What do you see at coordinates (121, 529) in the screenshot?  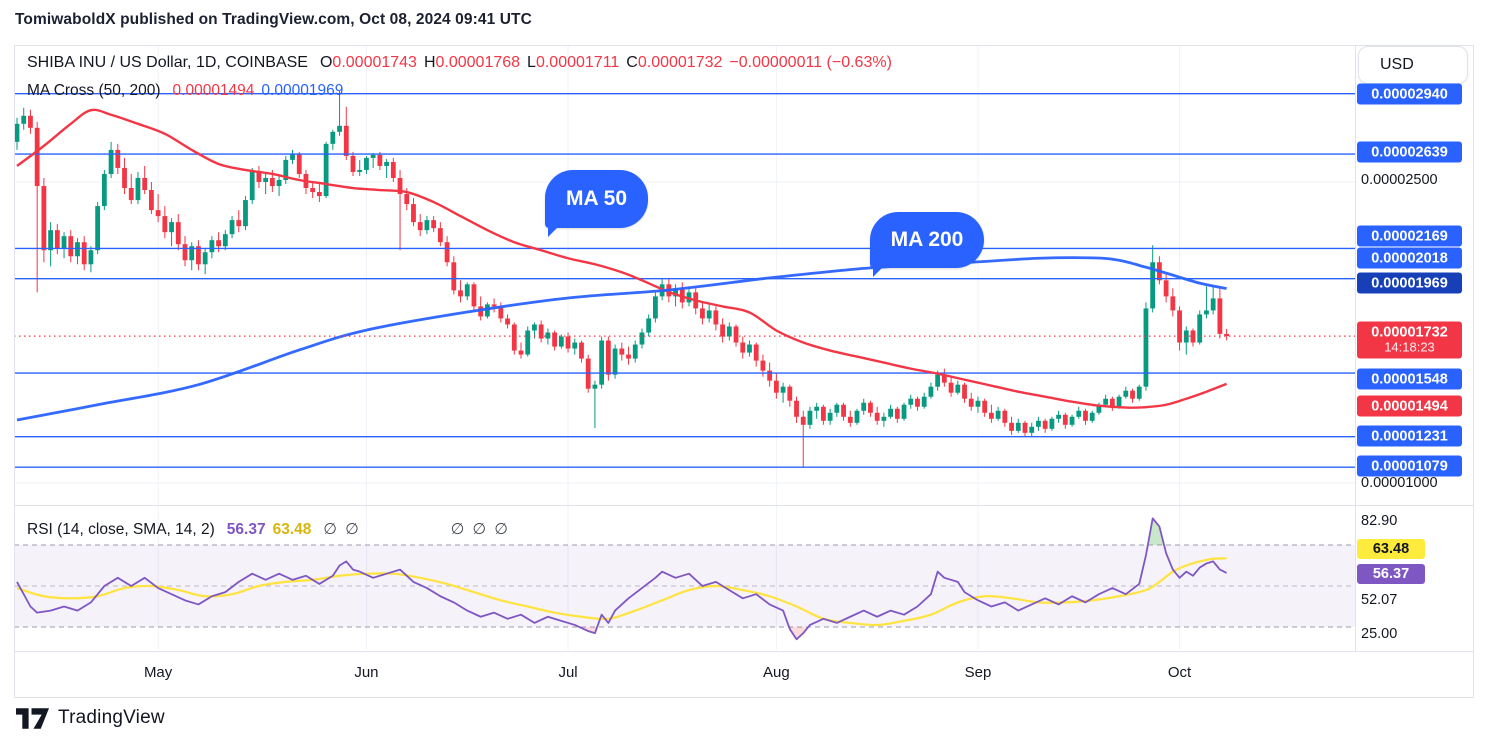 I see `rsi-label: RSI (14, close, SMA, 14, 2)` at bounding box center [121, 529].